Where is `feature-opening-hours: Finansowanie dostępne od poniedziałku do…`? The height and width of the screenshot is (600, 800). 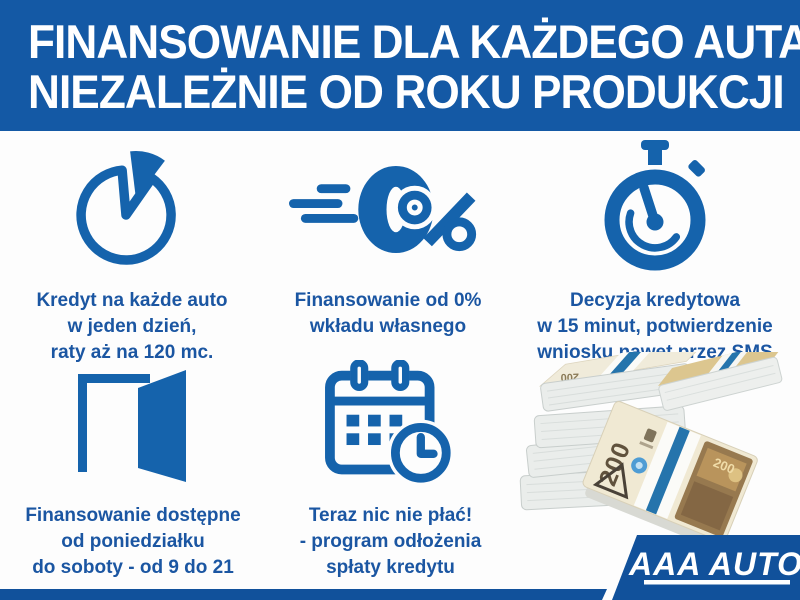
feature-opening-hours: Finansowanie dostępne od poniedziałku do… is located at coordinates (133, 471).